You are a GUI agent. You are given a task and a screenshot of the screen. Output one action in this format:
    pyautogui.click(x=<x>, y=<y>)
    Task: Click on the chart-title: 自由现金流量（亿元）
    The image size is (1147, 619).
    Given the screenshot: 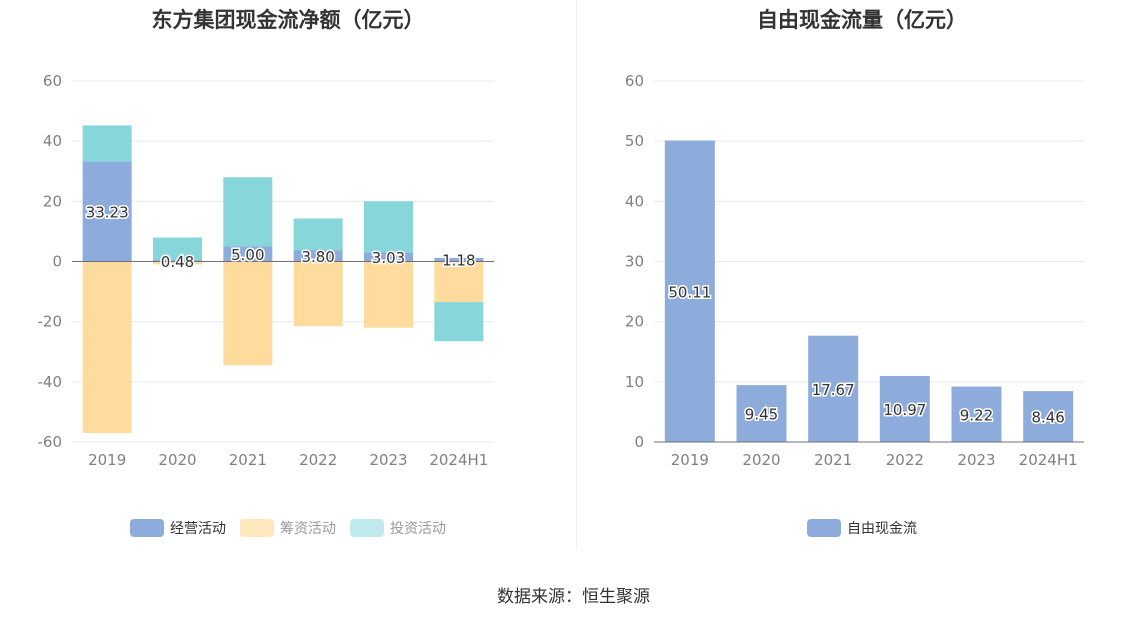 What is the action you would take?
    pyautogui.click(x=862, y=20)
    